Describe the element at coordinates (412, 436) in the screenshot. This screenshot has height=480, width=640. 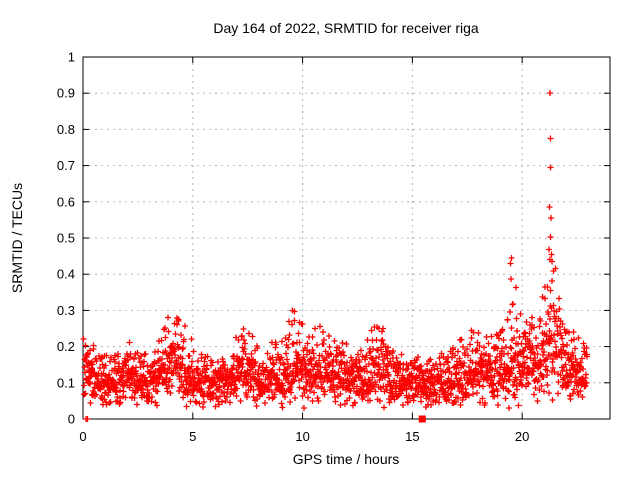
I see `x-tick-label: 15` at that location.